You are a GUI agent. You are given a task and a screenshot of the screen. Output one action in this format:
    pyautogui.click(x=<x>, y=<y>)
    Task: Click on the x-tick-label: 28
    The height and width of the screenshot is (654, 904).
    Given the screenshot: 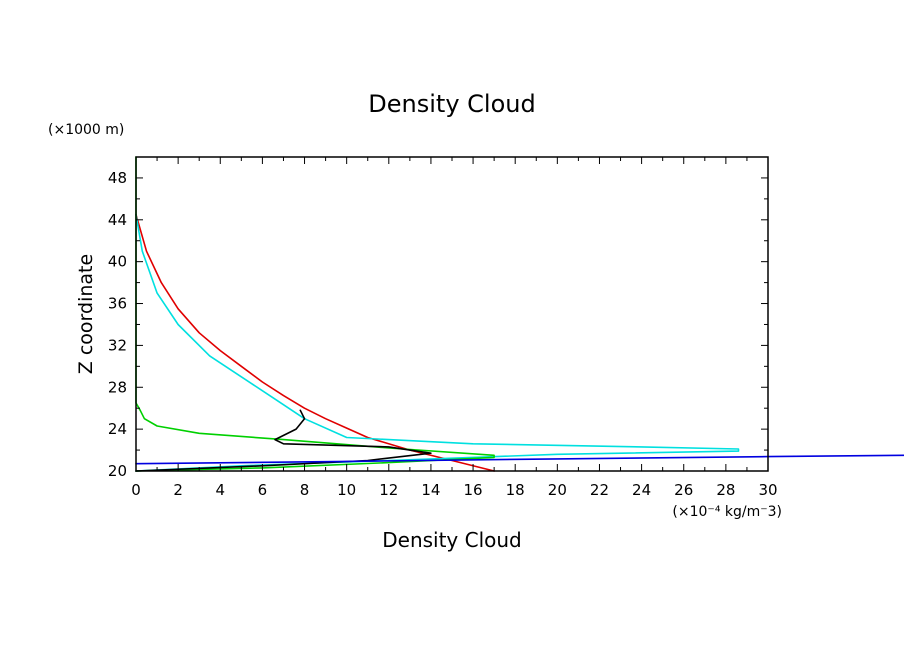 What is the action you would take?
    pyautogui.click(x=725, y=490)
    